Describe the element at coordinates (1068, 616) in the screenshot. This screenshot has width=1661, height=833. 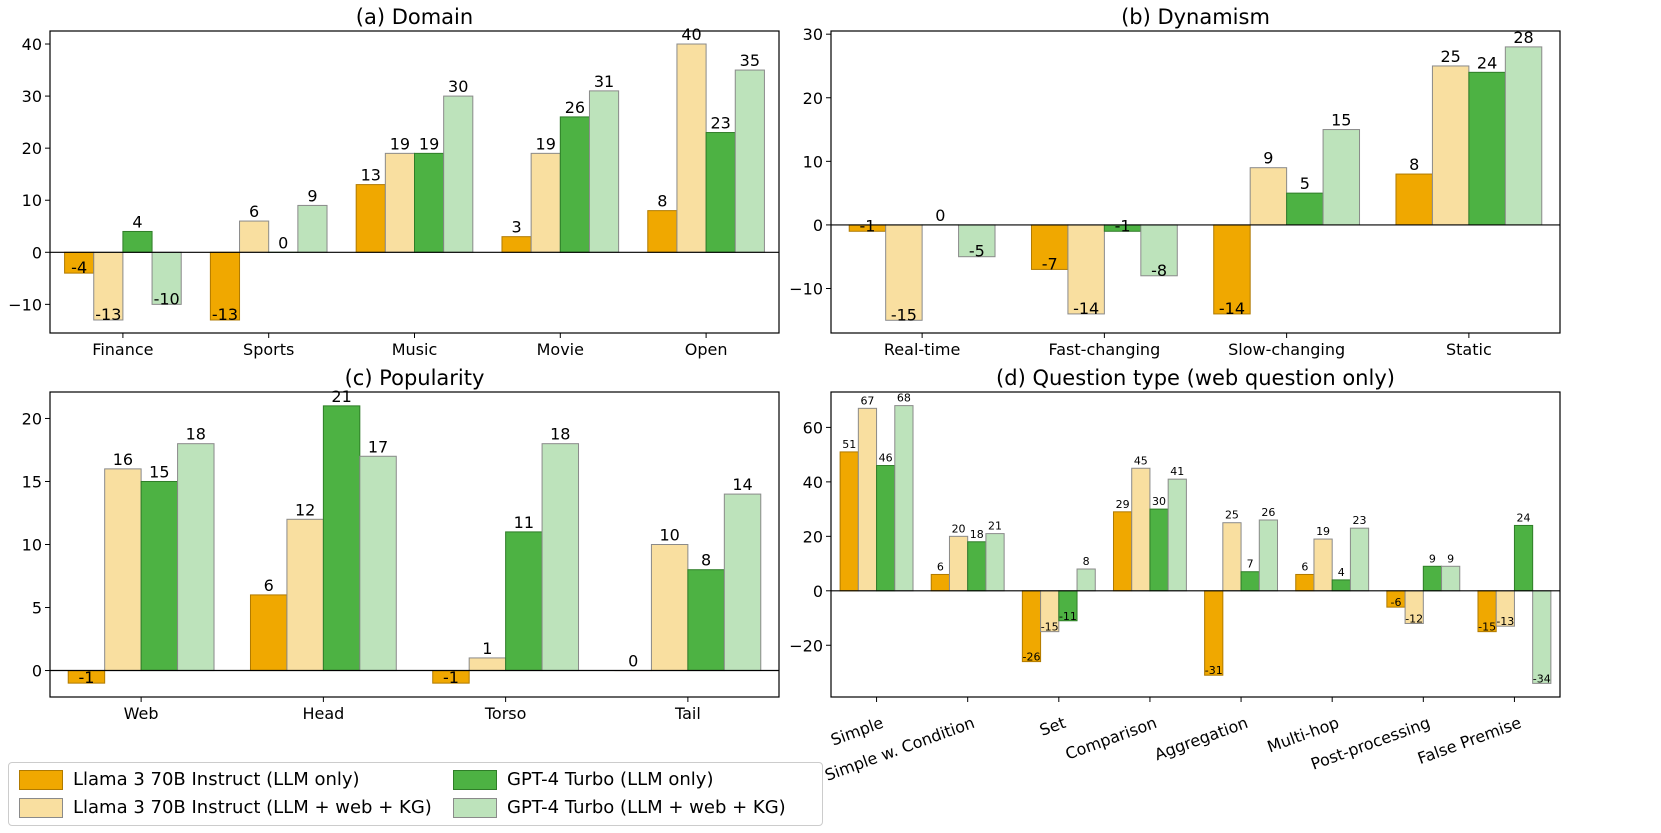
I see `data-label: -11` at that location.